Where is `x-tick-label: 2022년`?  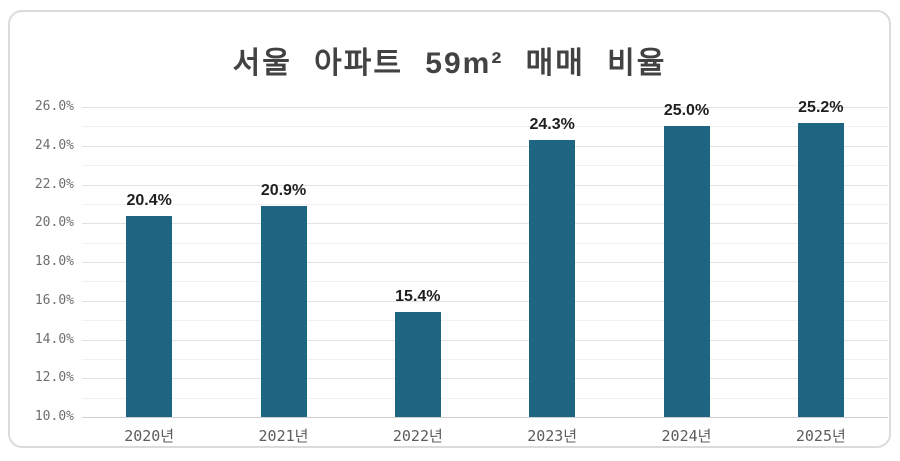 x-tick-label: 2022년 is located at coordinates (417, 436).